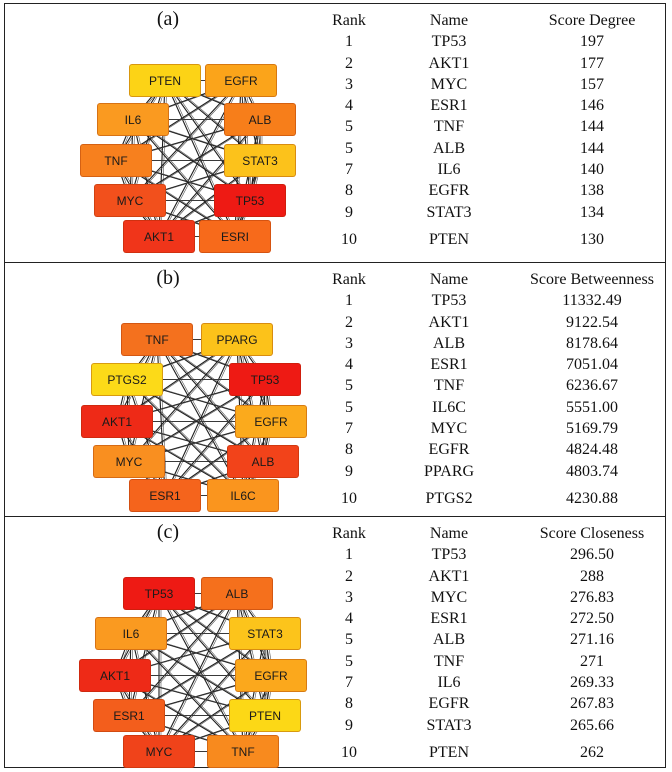 The image size is (672, 772). Describe the element at coordinates (496, 725) in the screenshot. I see `table-row: 9 STAT3 265.66` at that location.